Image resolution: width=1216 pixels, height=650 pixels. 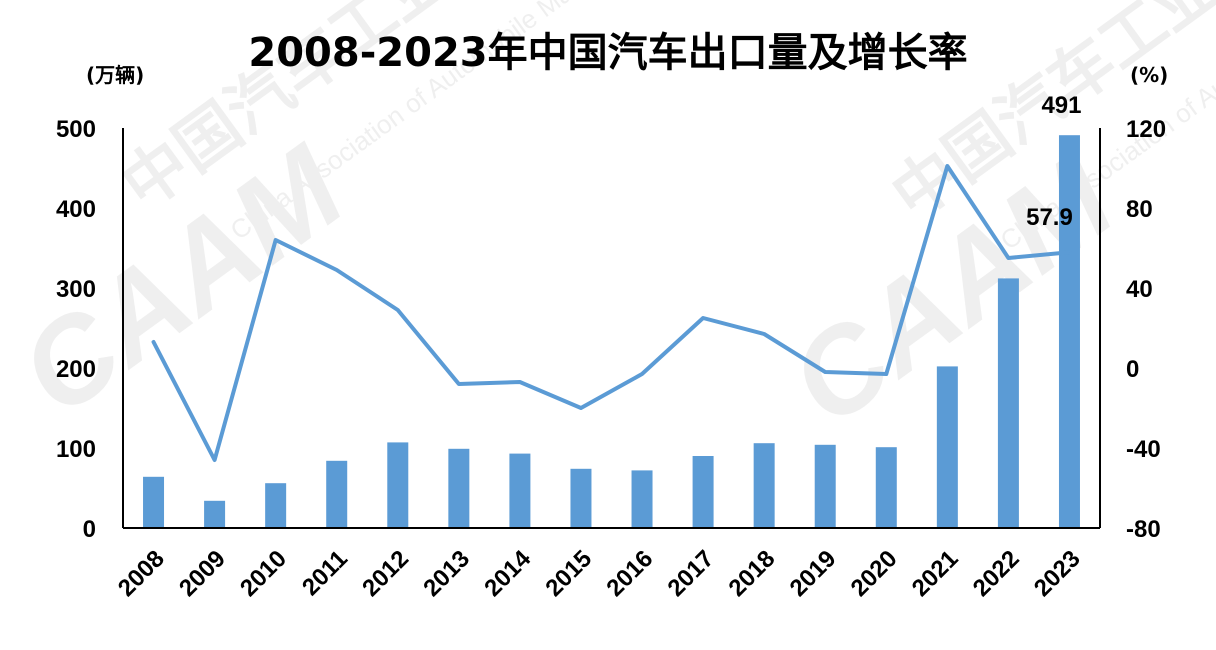 I want to click on x-tick-label: 2018, so click(x=752, y=573).